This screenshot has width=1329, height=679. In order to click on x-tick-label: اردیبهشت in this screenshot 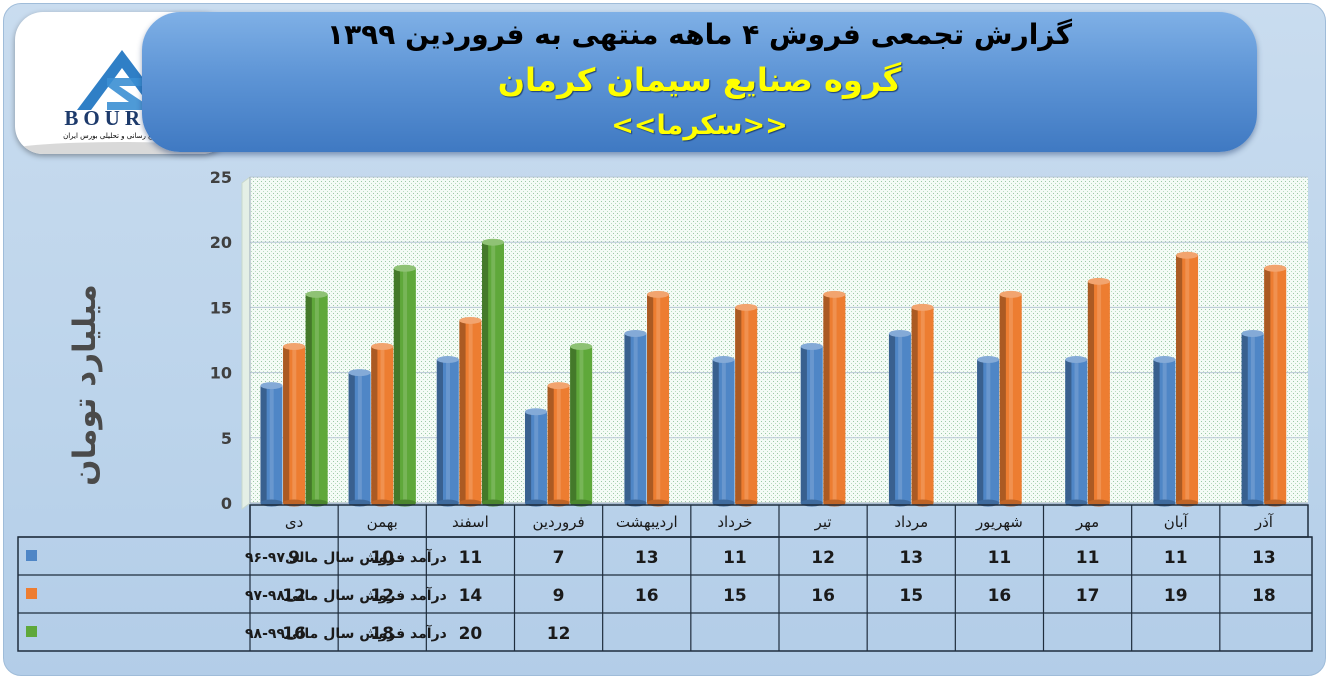, I will do `click(647, 522)`.